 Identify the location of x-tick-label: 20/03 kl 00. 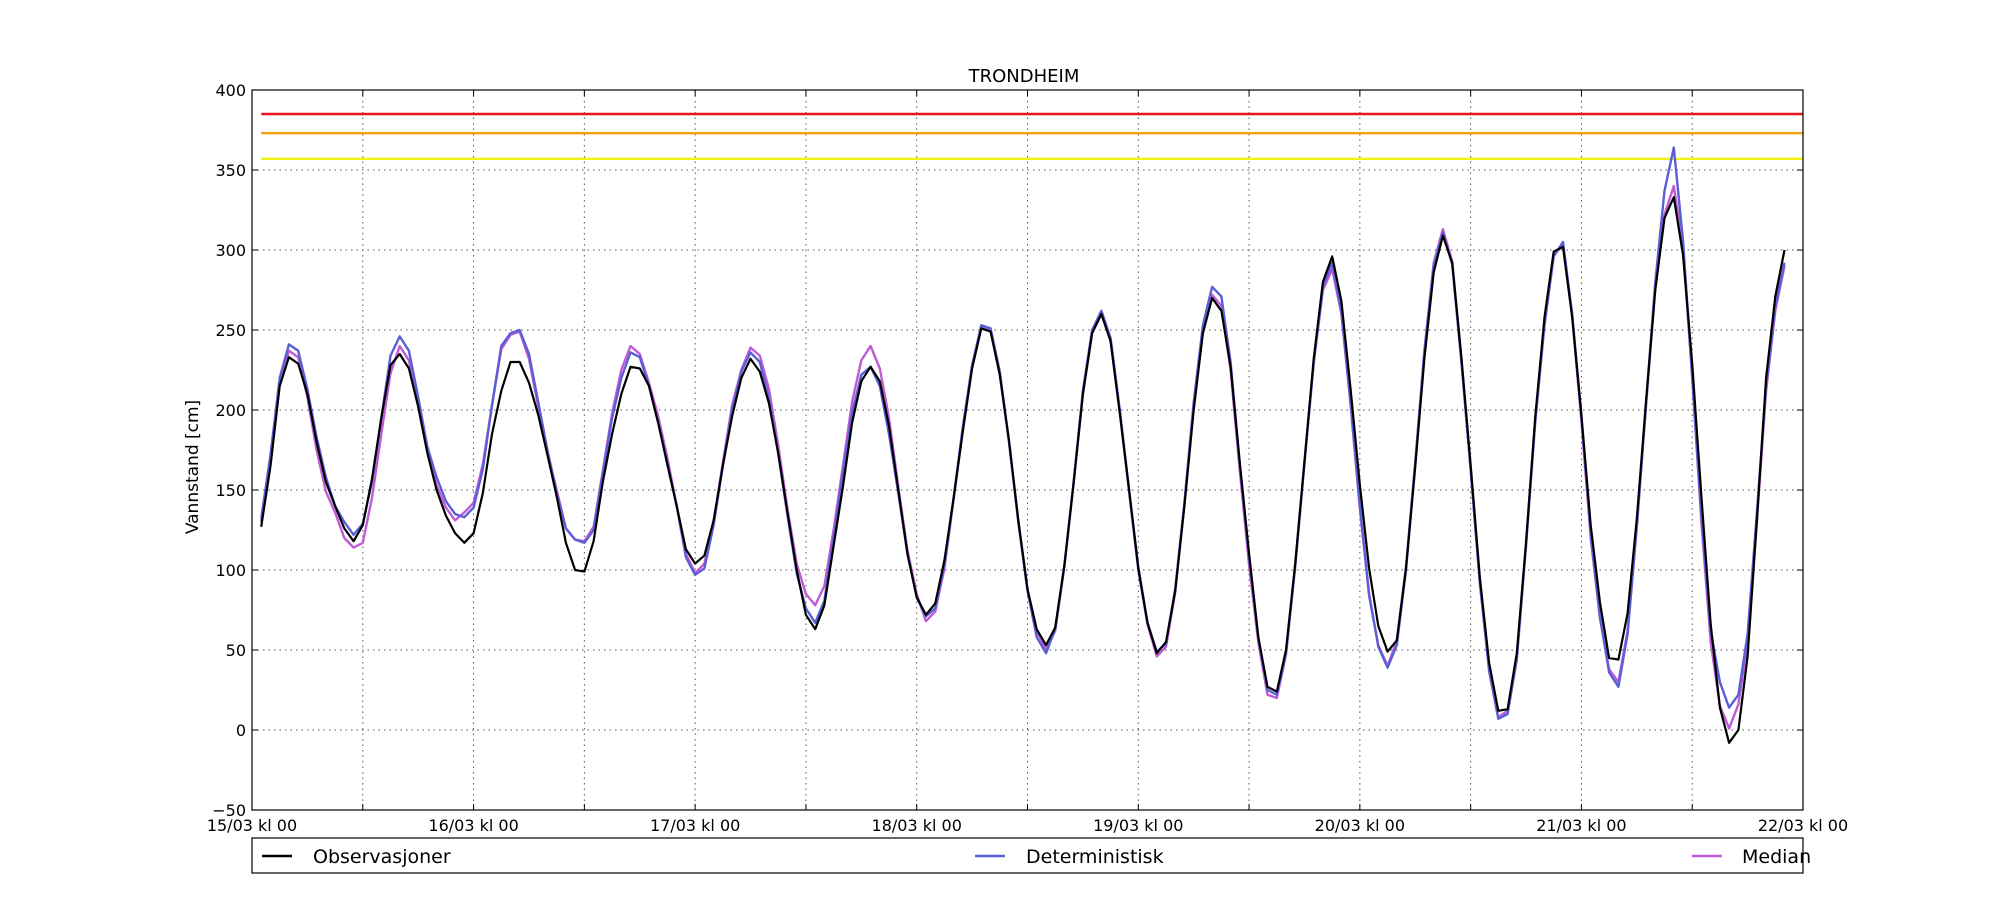
(1360, 825).